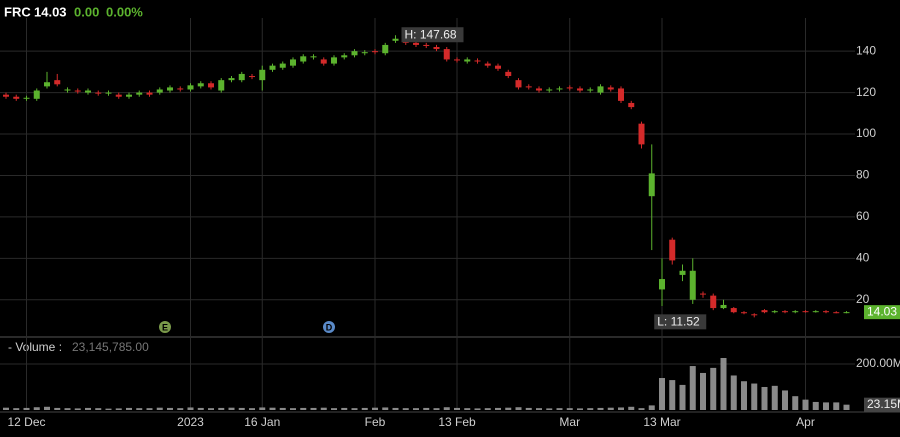  Describe the element at coordinates (110, 347) in the screenshot. I see `volume-value: 23,145,785.00` at that location.